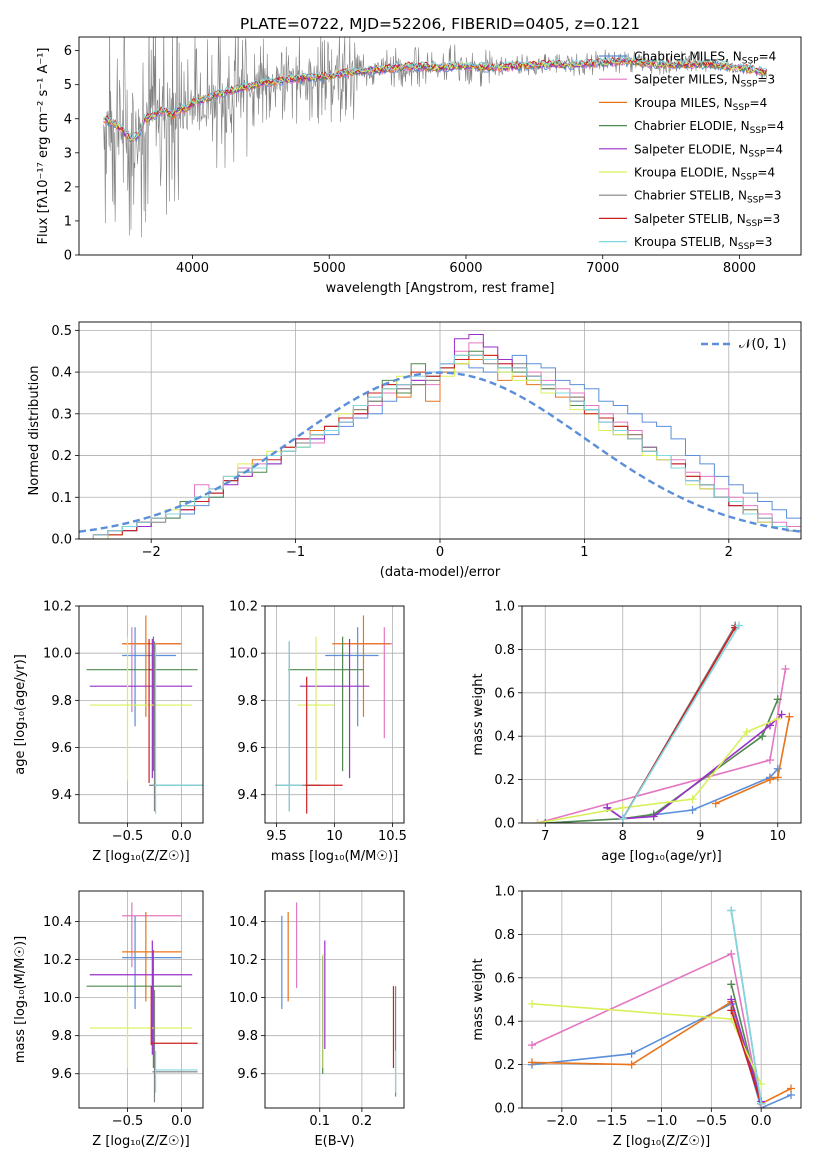 Image resolution: width=819 pixels, height=1170 pixels. Describe the element at coordinates (661, 856) in the screenshot. I see `x-axis-label: age [log₁₀(age/yr)]` at that location.